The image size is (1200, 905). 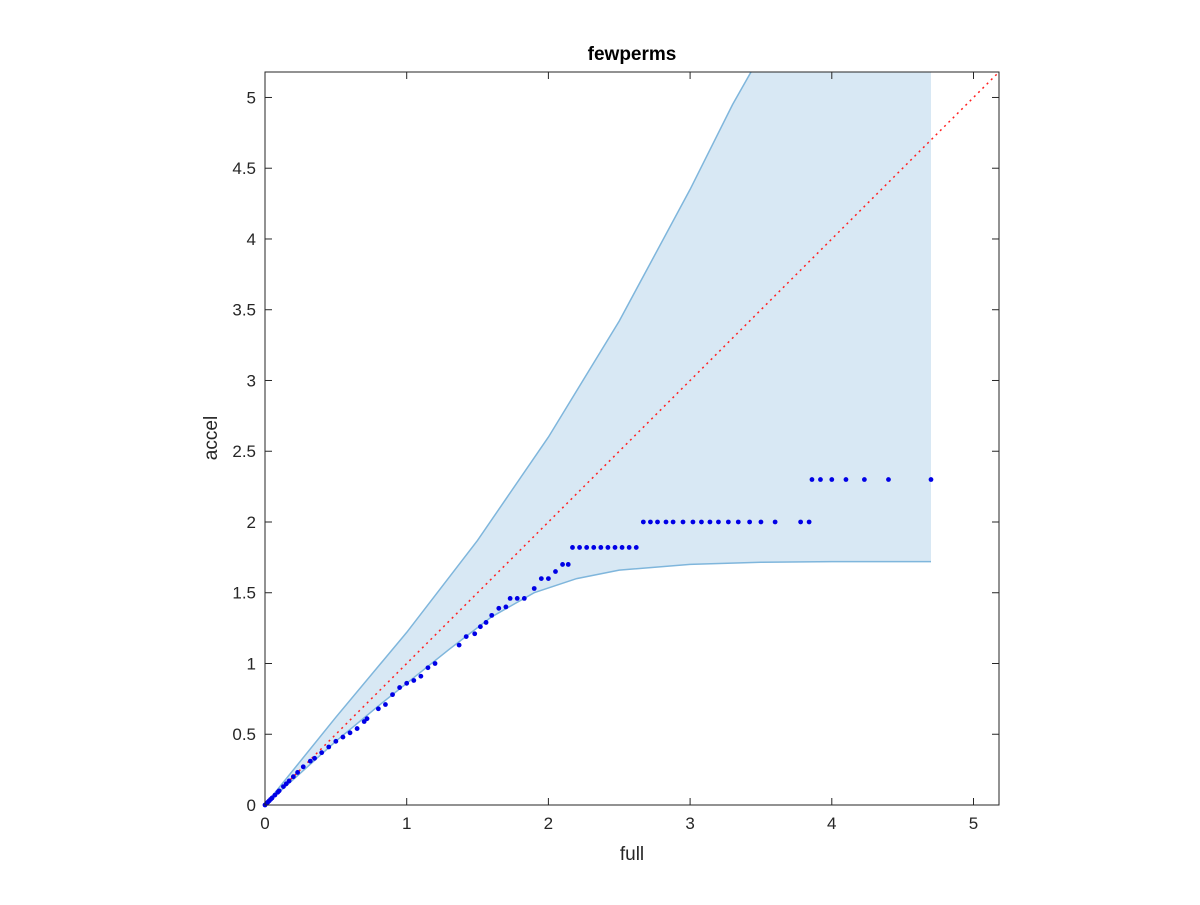 I want to click on y-tick-label: 2.5, so click(x=244, y=451).